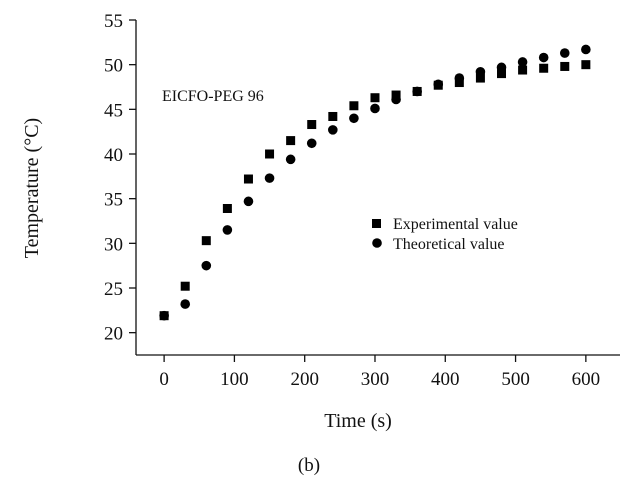 This screenshot has width=620, height=481. Describe the element at coordinates (234, 379) in the screenshot. I see `x-tick-label: 100` at that location.